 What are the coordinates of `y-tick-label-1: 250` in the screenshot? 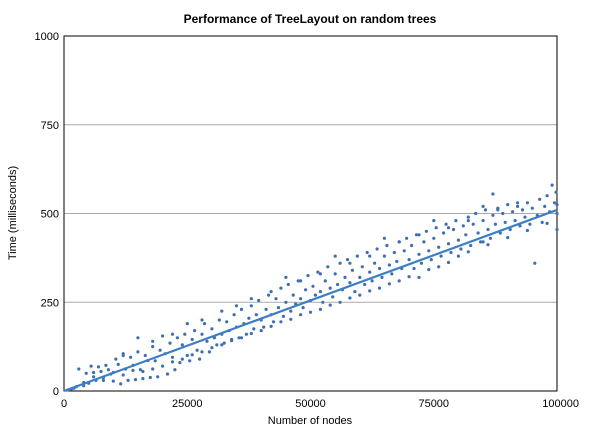 It's located at (50, 303).